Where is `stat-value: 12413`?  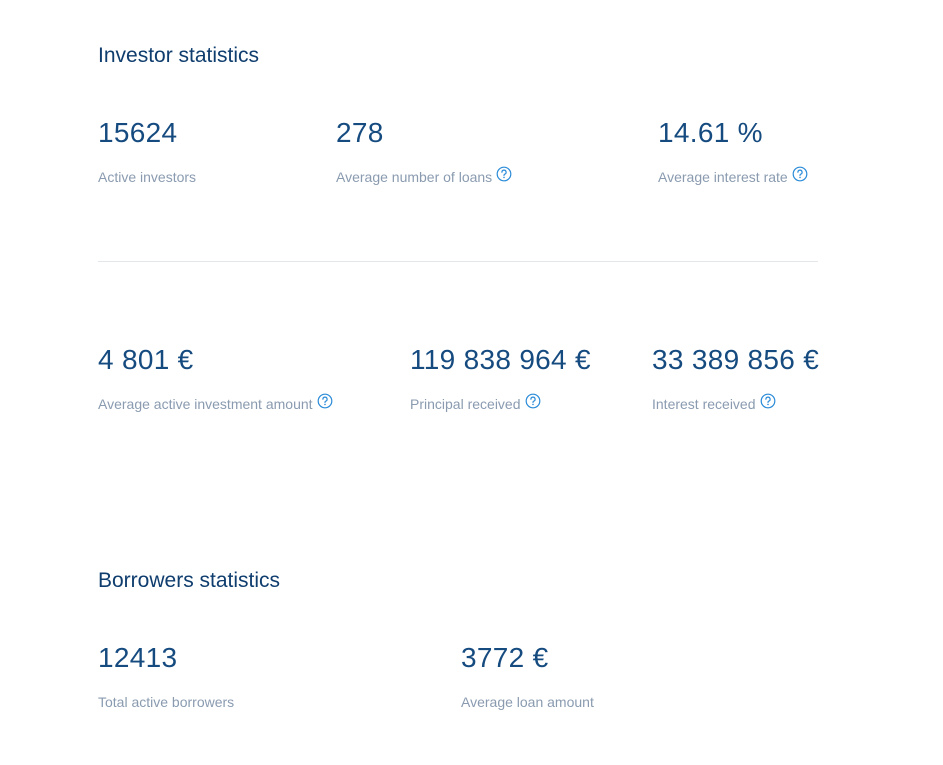 stat-value: 12413 is located at coordinates (138, 657).